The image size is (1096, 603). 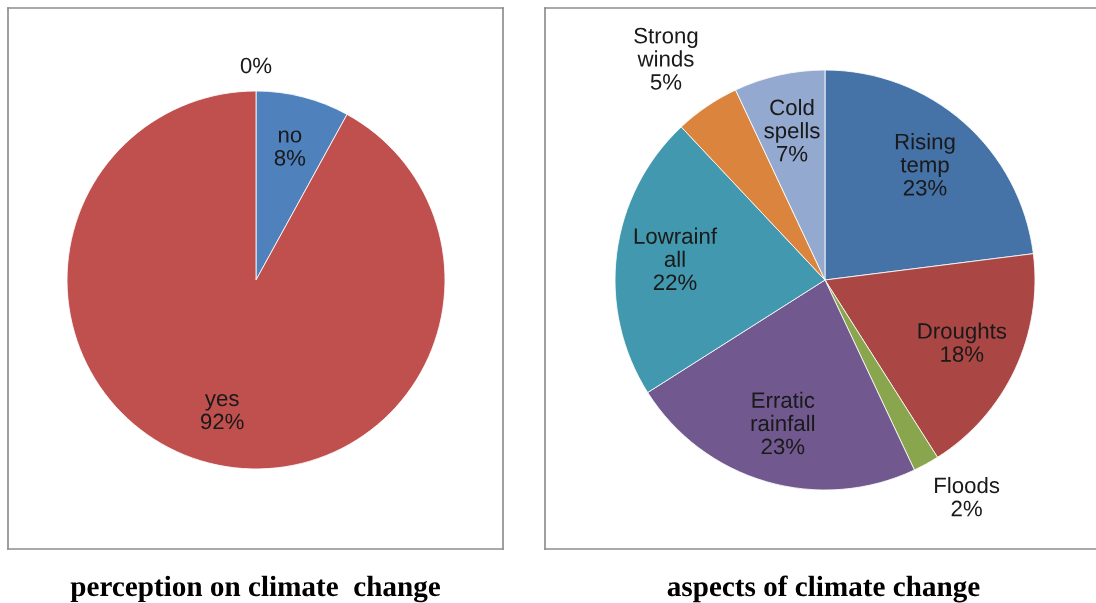 I want to click on slice-label: Cold spells, so click(x=792, y=120).